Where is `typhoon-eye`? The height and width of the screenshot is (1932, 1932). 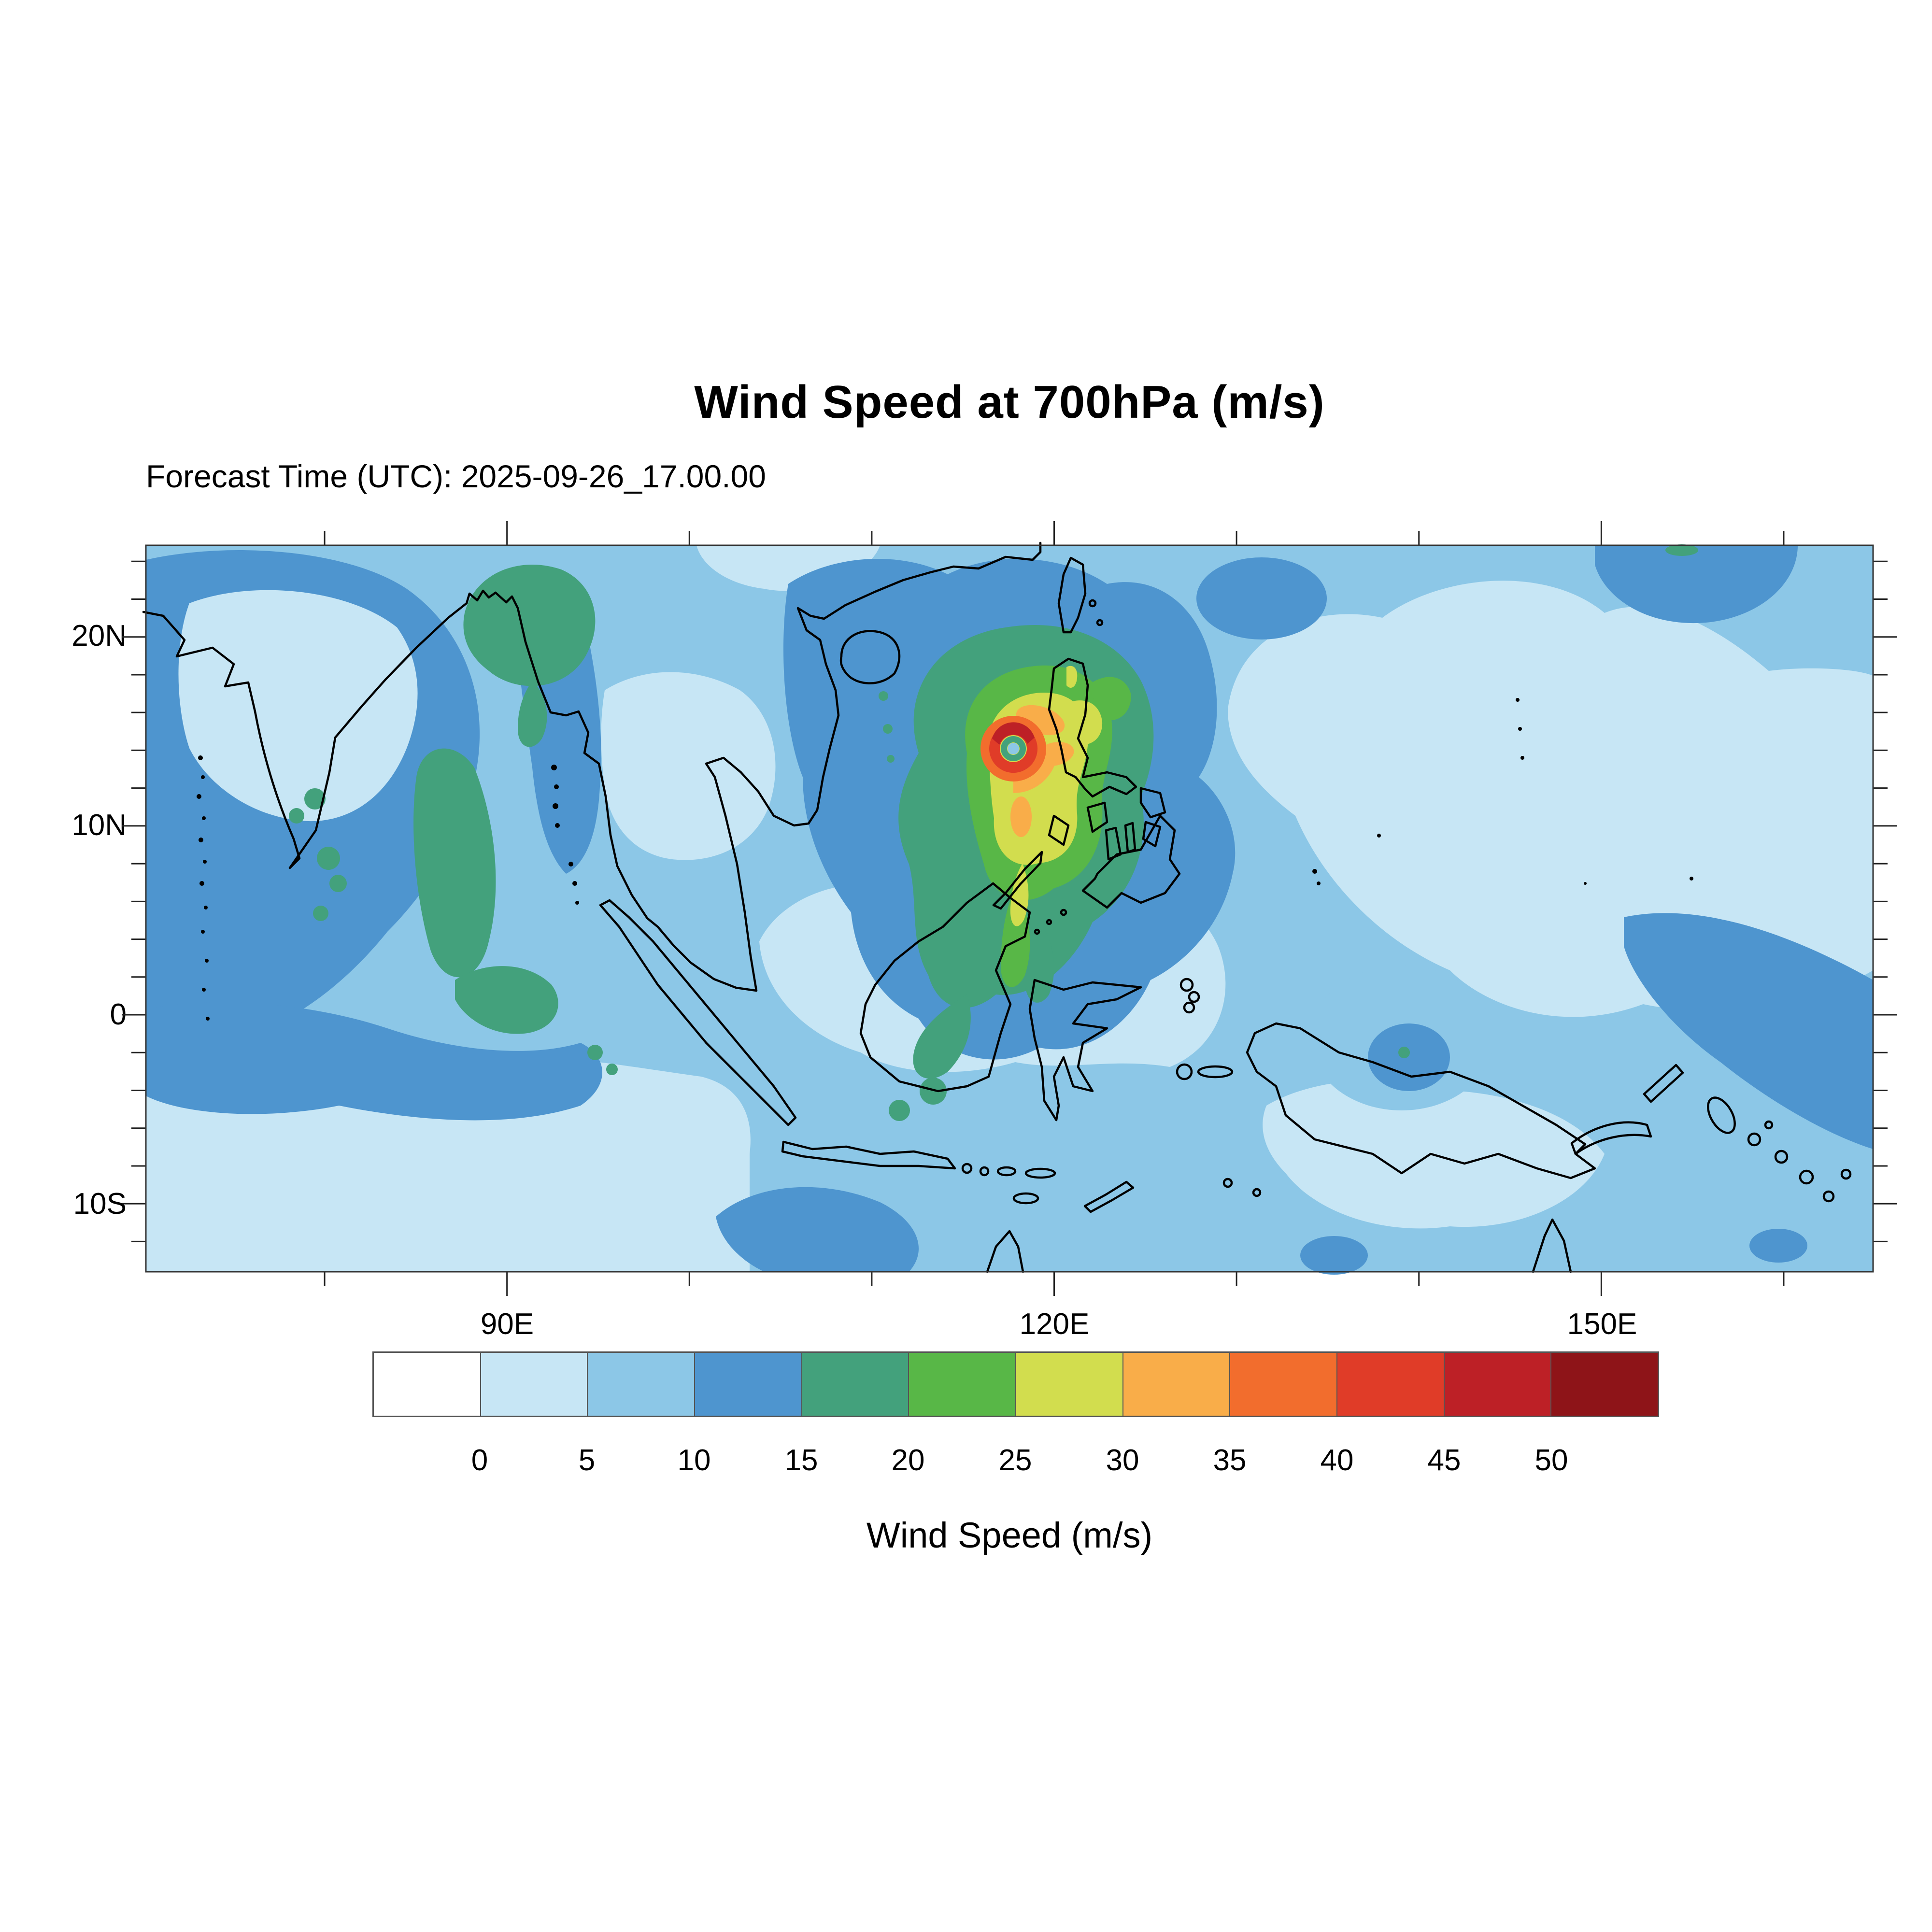
typhoon-eye is located at coordinates (1013, 748).